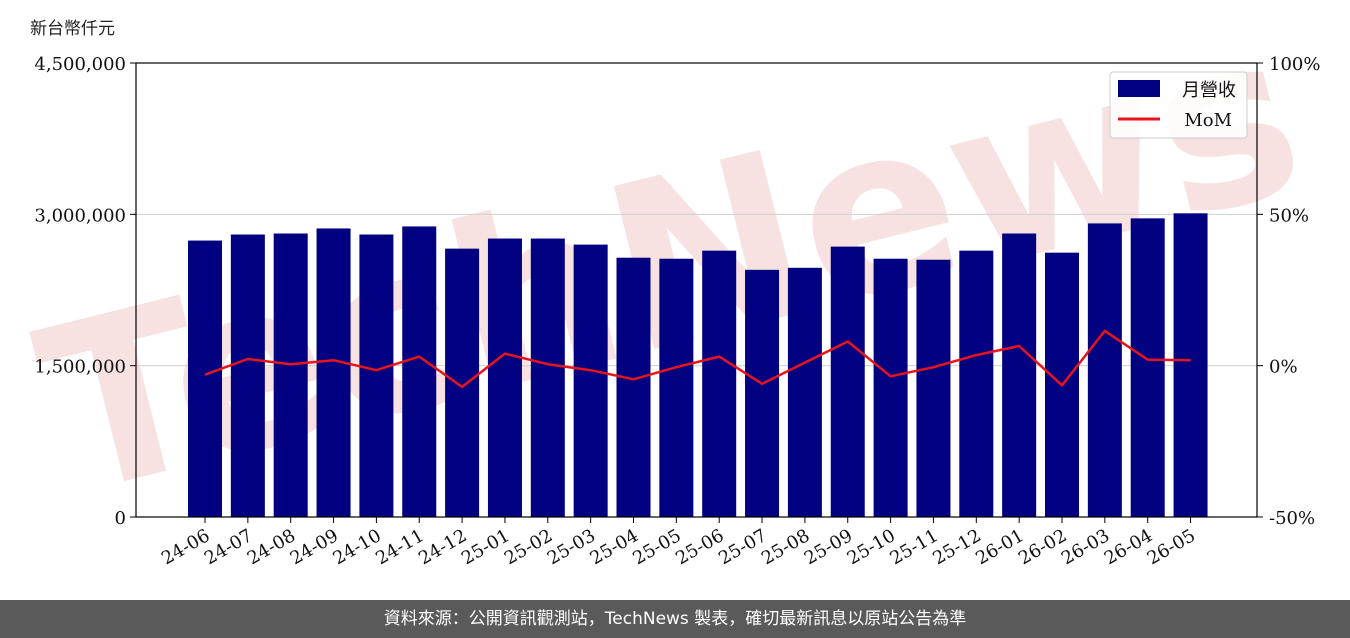  What do you see at coordinates (1042, 547) in the screenshot?
I see `x-axis-tick-label: 26-02` at bounding box center [1042, 547].